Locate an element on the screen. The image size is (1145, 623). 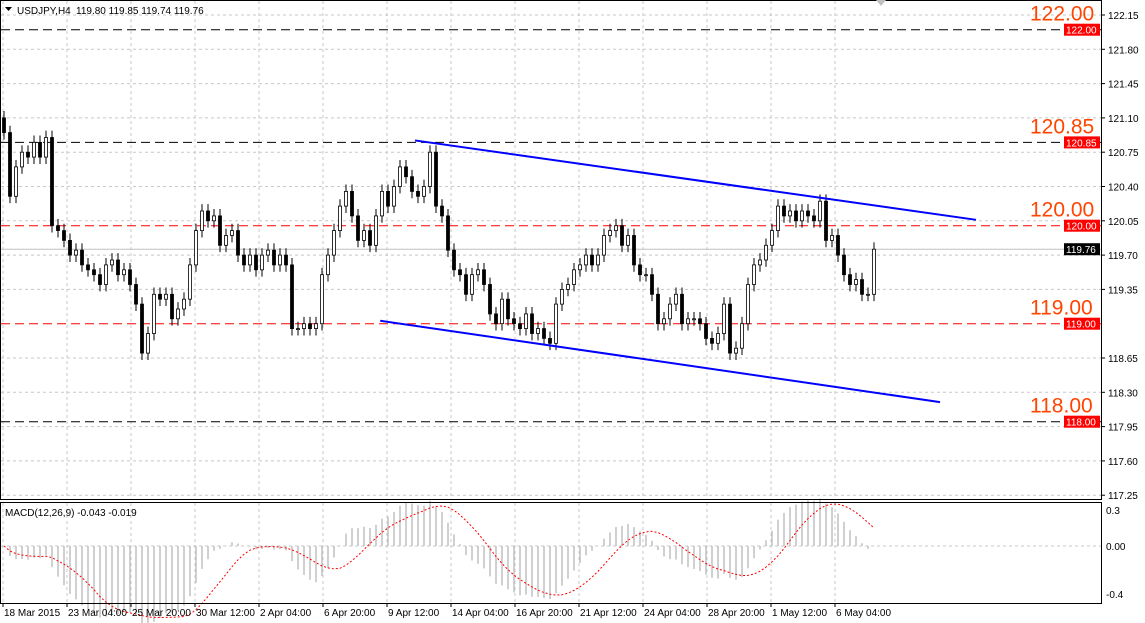
x-tick-label: 1 May 12:00 is located at coordinates (799, 613).